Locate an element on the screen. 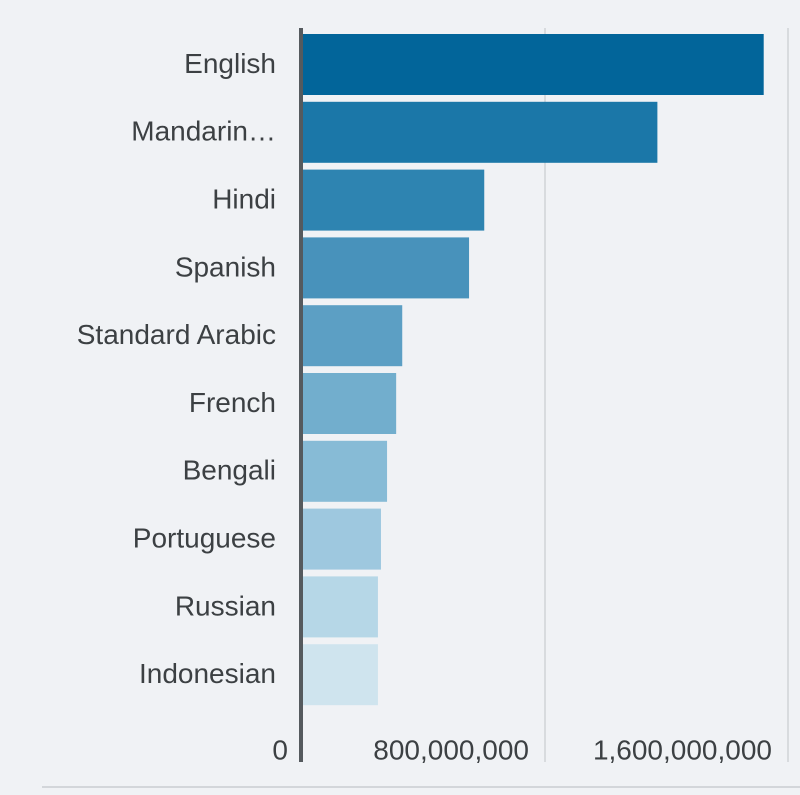 Image resolution: width=800 pixels, height=795 pixels. category-label-4: Standard Arabic is located at coordinates (176, 334).